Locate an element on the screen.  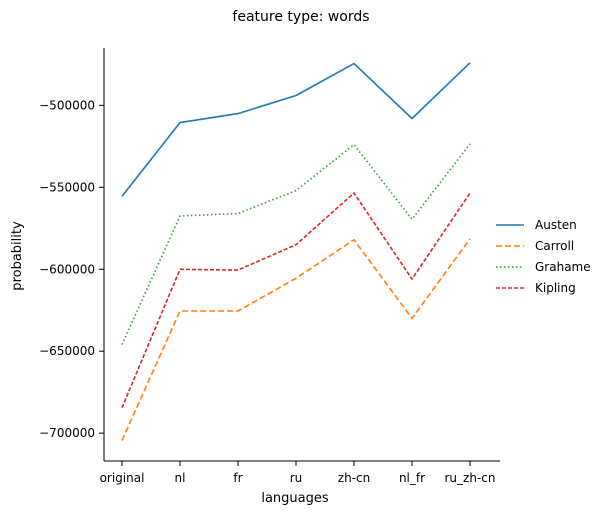
x-tick-label: original is located at coordinates (122, 478).